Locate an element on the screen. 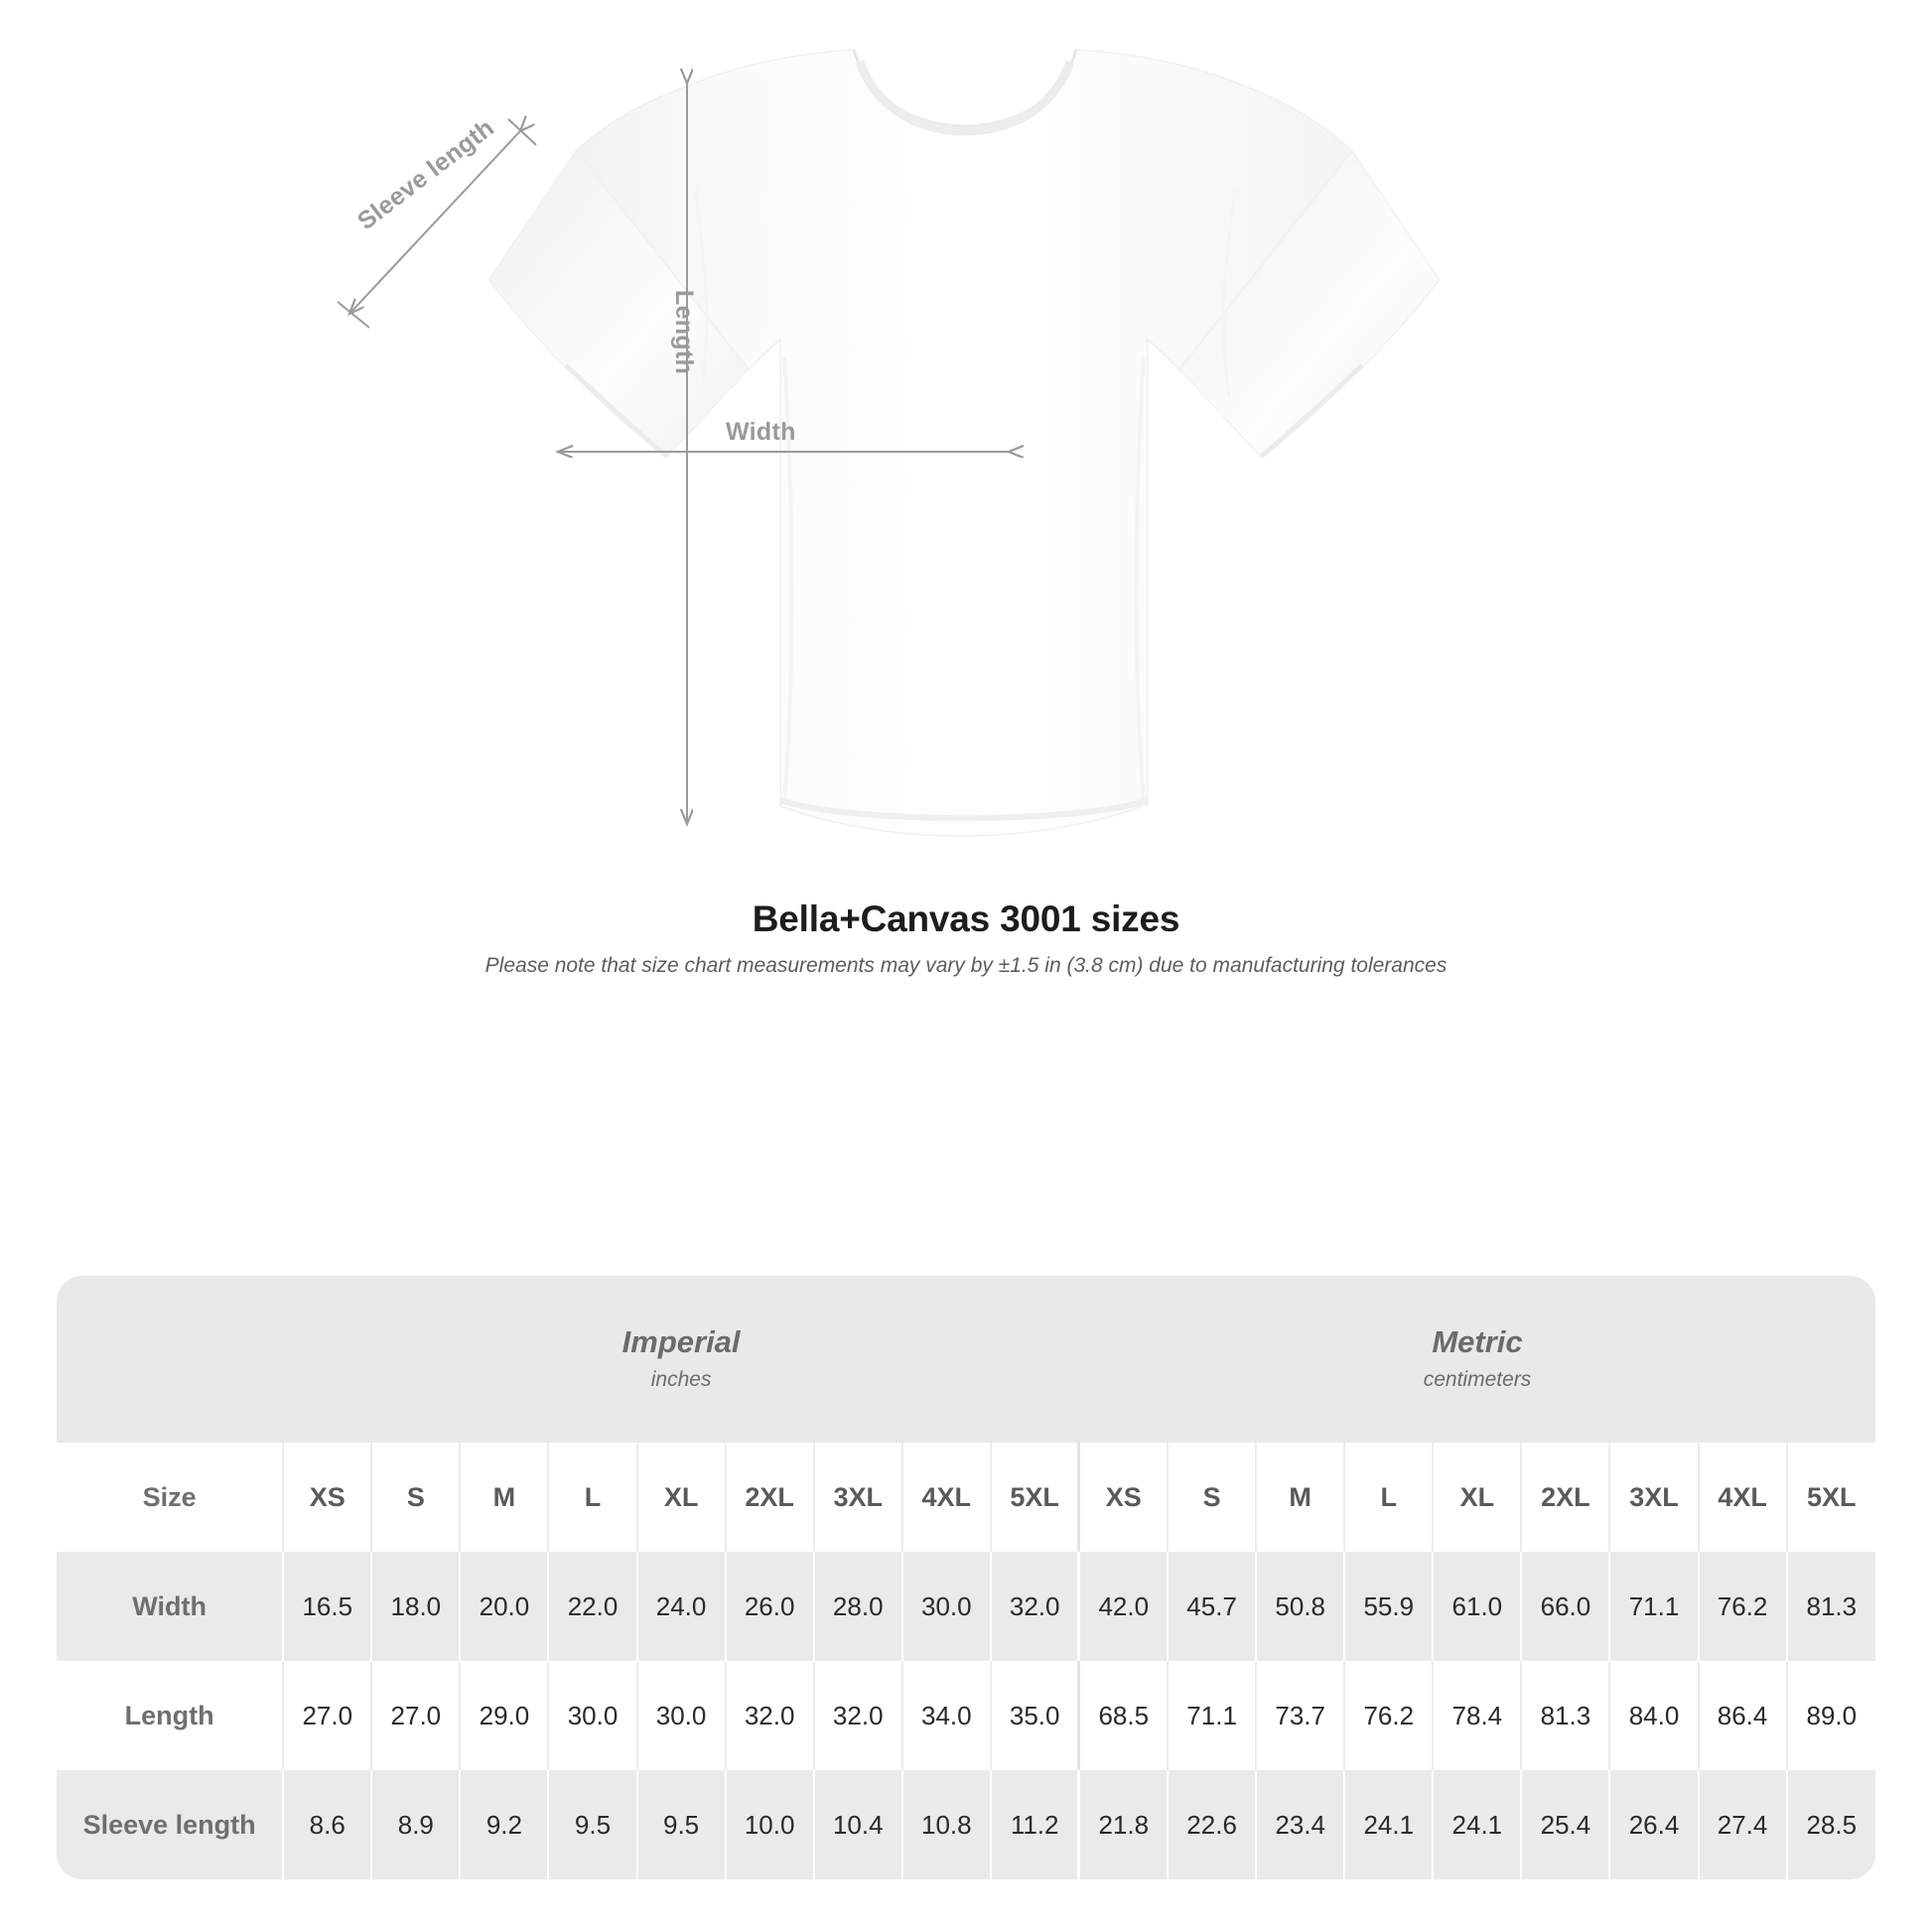 Image resolution: width=1932 pixels, height=1932 pixels. cell-length-in-6: 32.0 is located at coordinates (857, 1716).